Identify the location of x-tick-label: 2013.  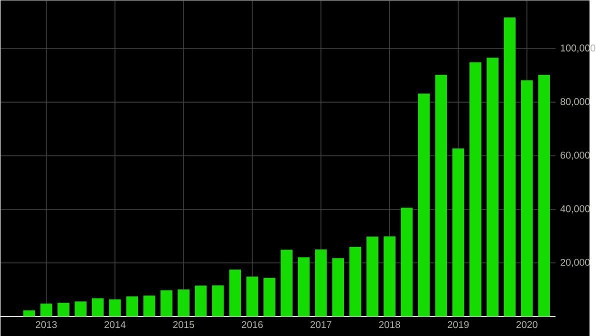
(46, 324).